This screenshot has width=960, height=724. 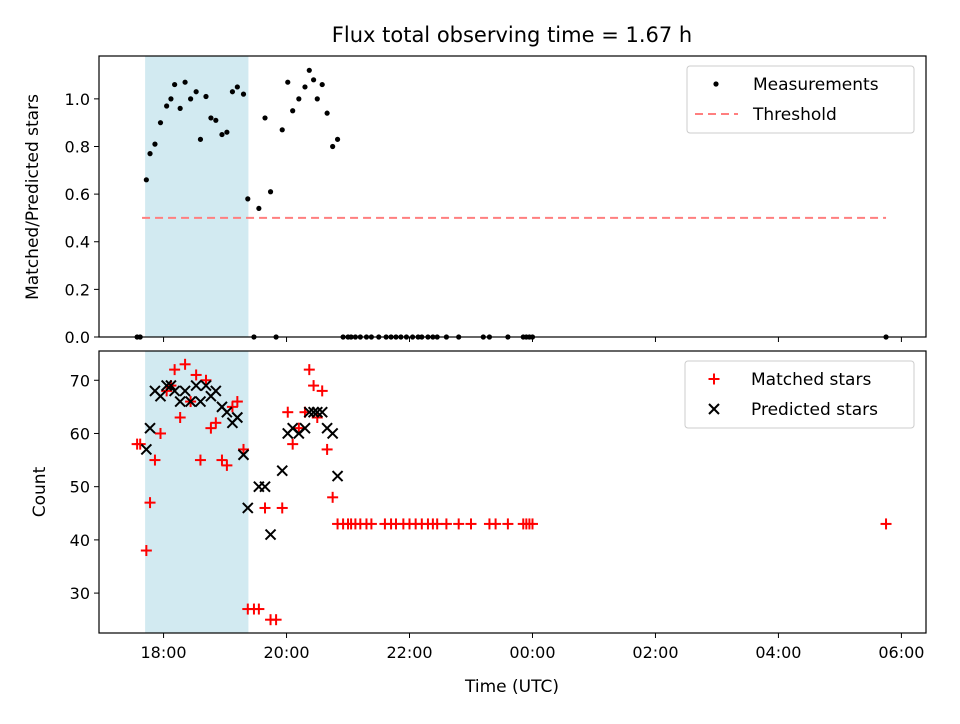 What do you see at coordinates (532, 652) in the screenshot?
I see `bottom-x-tick-label: 00:00` at bounding box center [532, 652].